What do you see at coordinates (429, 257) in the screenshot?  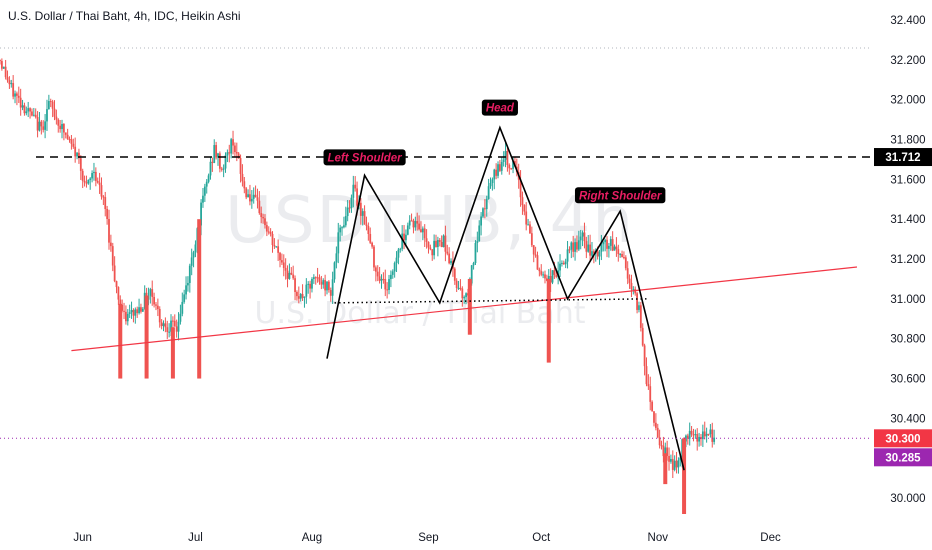 I see `symbol-watermark: USDTHB, 4h U.S. Dollar / Thai Baht` at bounding box center [429, 257].